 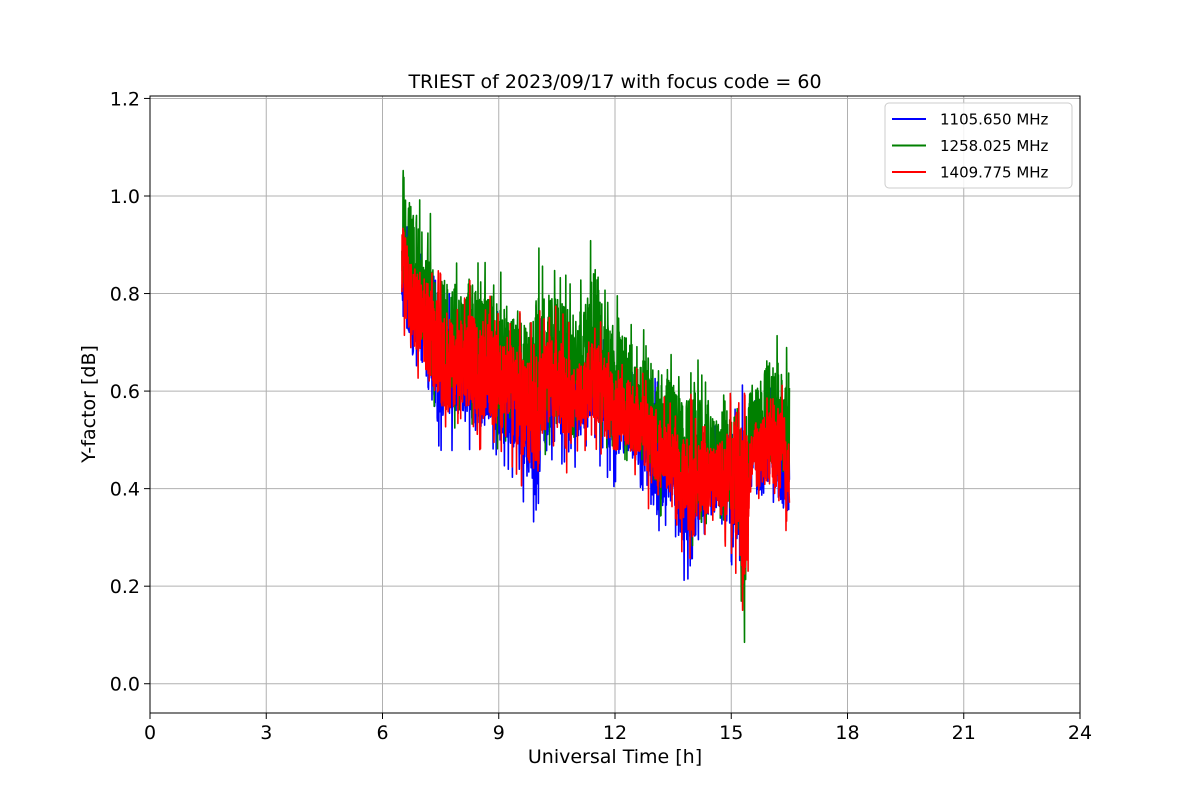 What do you see at coordinates (499, 733) in the screenshot?
I see `x-tick-label: 9` at bounding box center [499, 733].